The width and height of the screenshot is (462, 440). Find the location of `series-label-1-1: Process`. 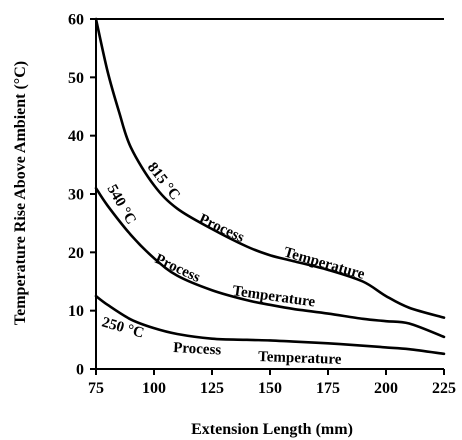

series-label-1-1: Process is located at coordinates (177, 268).